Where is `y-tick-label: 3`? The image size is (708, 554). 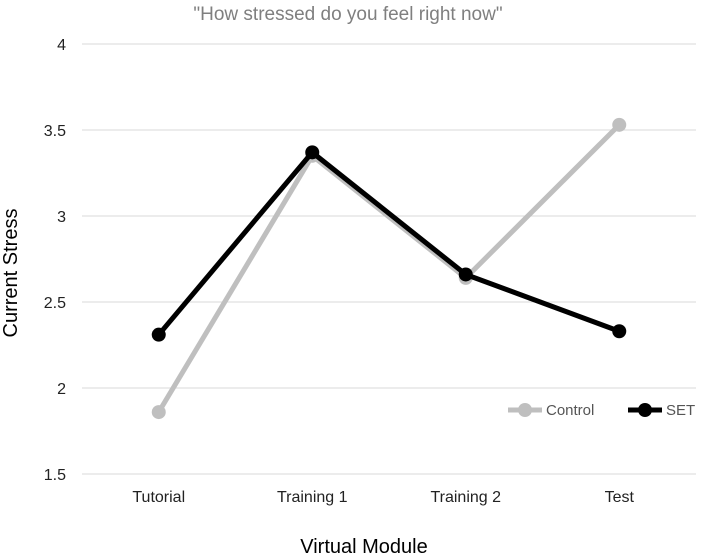
y-tick-label: 3 is located at coordinates (61, 217).